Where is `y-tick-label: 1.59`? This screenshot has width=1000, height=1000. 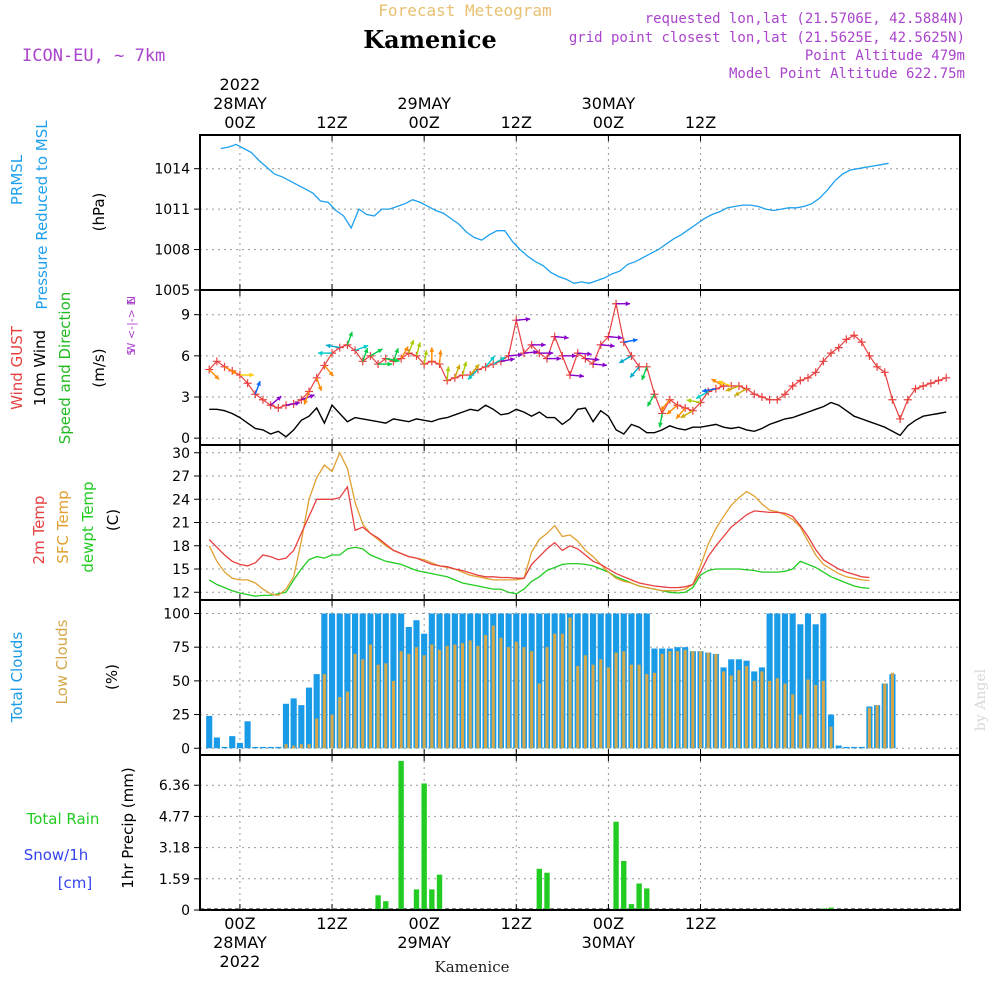 y-tick-label: 1.59 is located at coordinates (174, 880).